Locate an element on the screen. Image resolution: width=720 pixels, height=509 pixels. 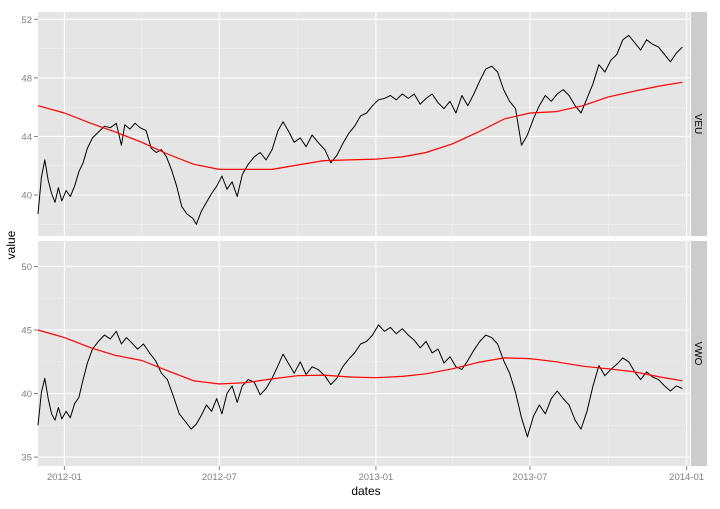
x-tick-label: 2013-01 is located at coordinates (375, 477).